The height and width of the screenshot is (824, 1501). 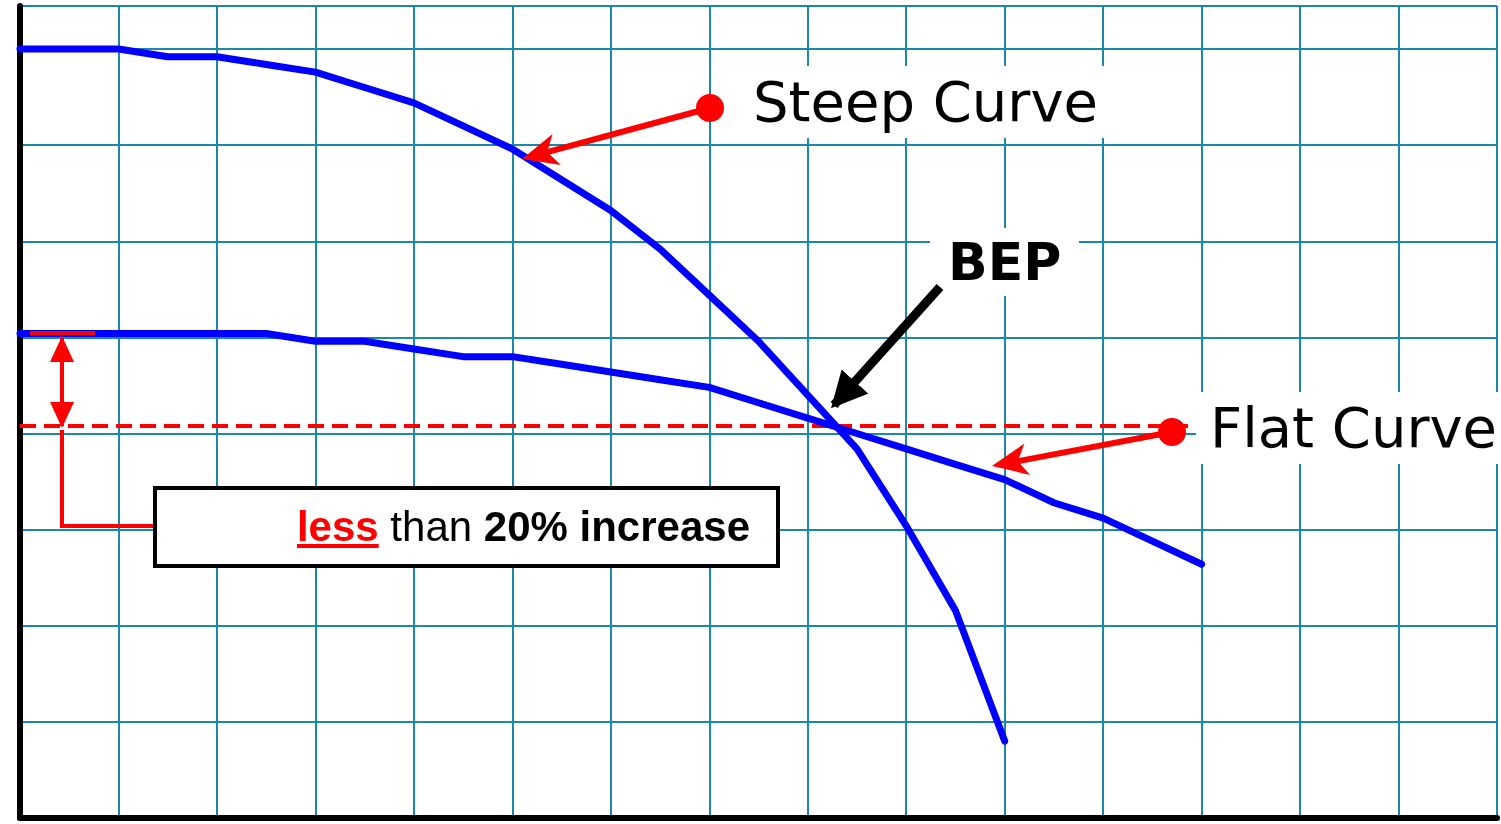 I want to click on annotation: less than 20% increase, so click(x=523, y=527).